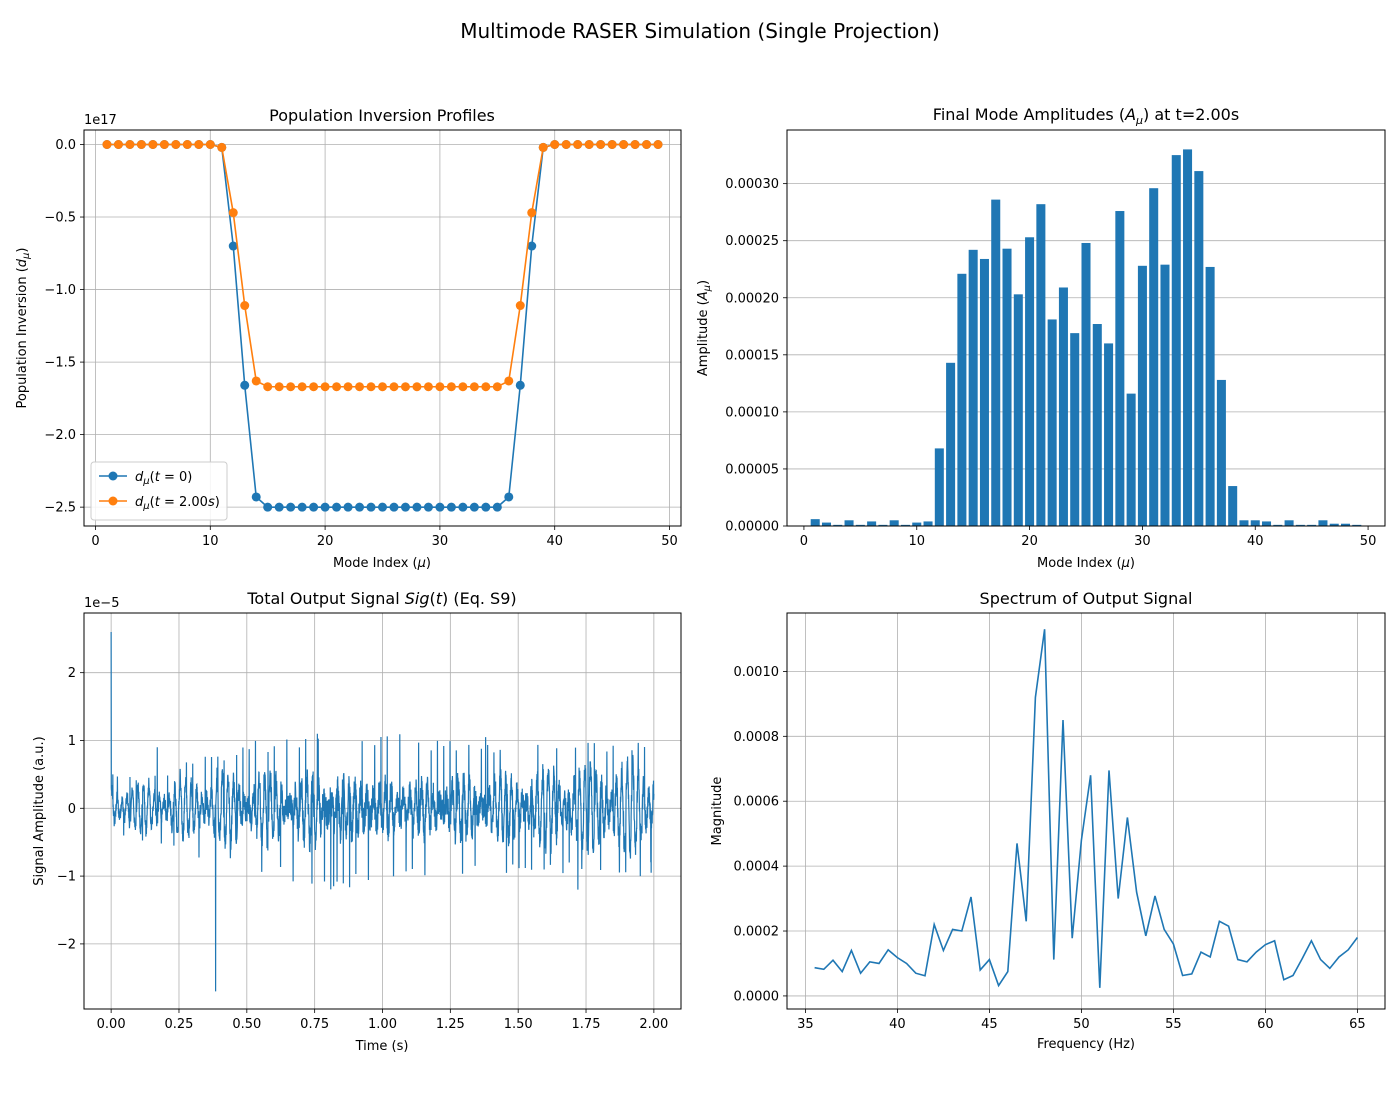 The height and width of the screenshot is (1100, 1400). What do you see at coordinates (1173, 1024) in the screenshot?
I see `x-tick-label: 55` at bounding box center [1173, 1024].